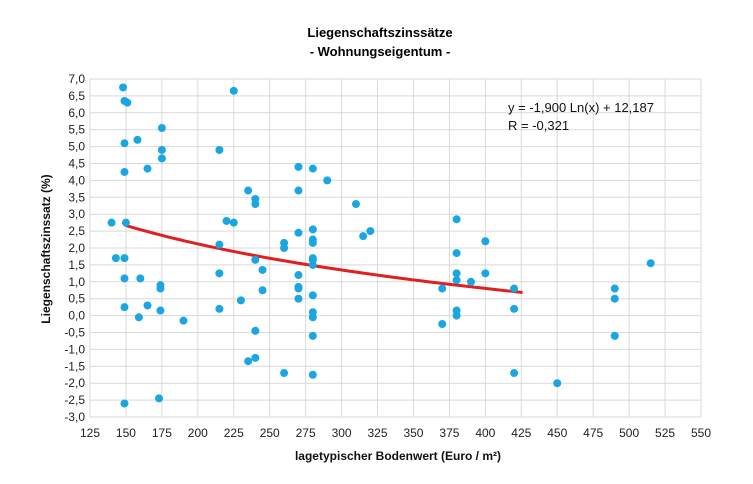 The width and height of the screenshot is (753, 484). What do you see at coordinates (76, 147) in the screenshot?
I see `y-tick-label: 5,0` at bounding box center [76, 147].